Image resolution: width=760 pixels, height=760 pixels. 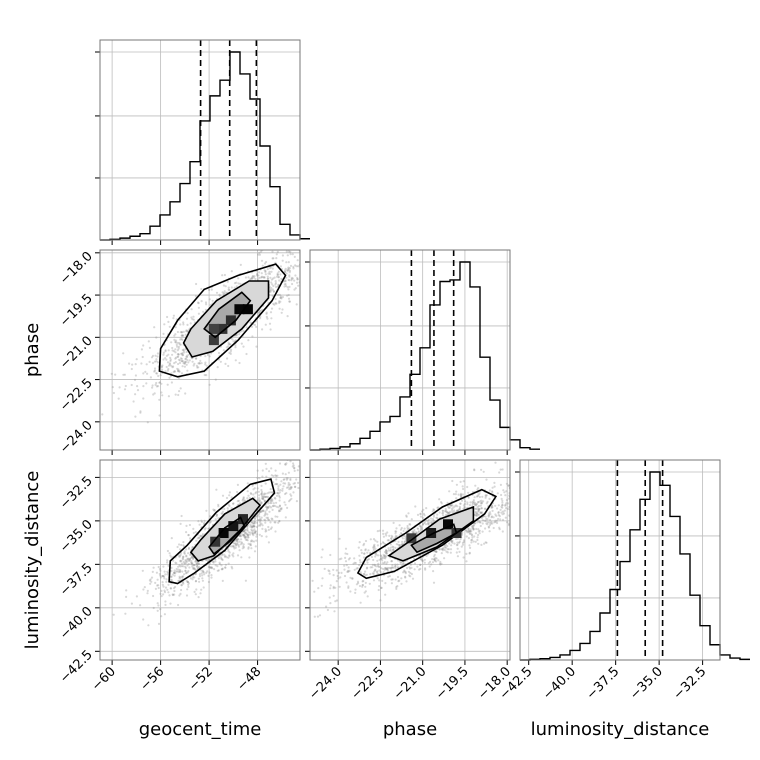 I want to click on density-cell, so click(x=213, y=340).